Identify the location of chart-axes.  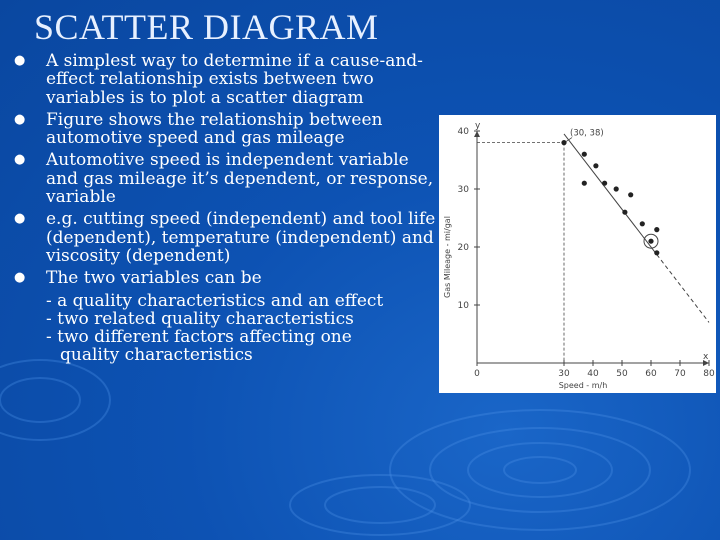
(592, 248).